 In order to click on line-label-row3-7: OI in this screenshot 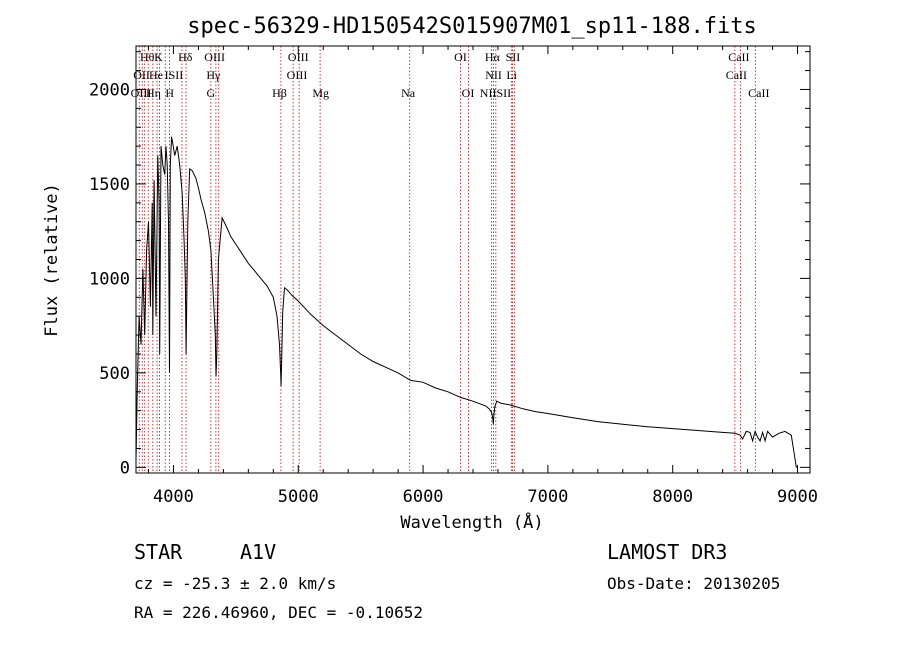, I will do `click(468, 93)`.